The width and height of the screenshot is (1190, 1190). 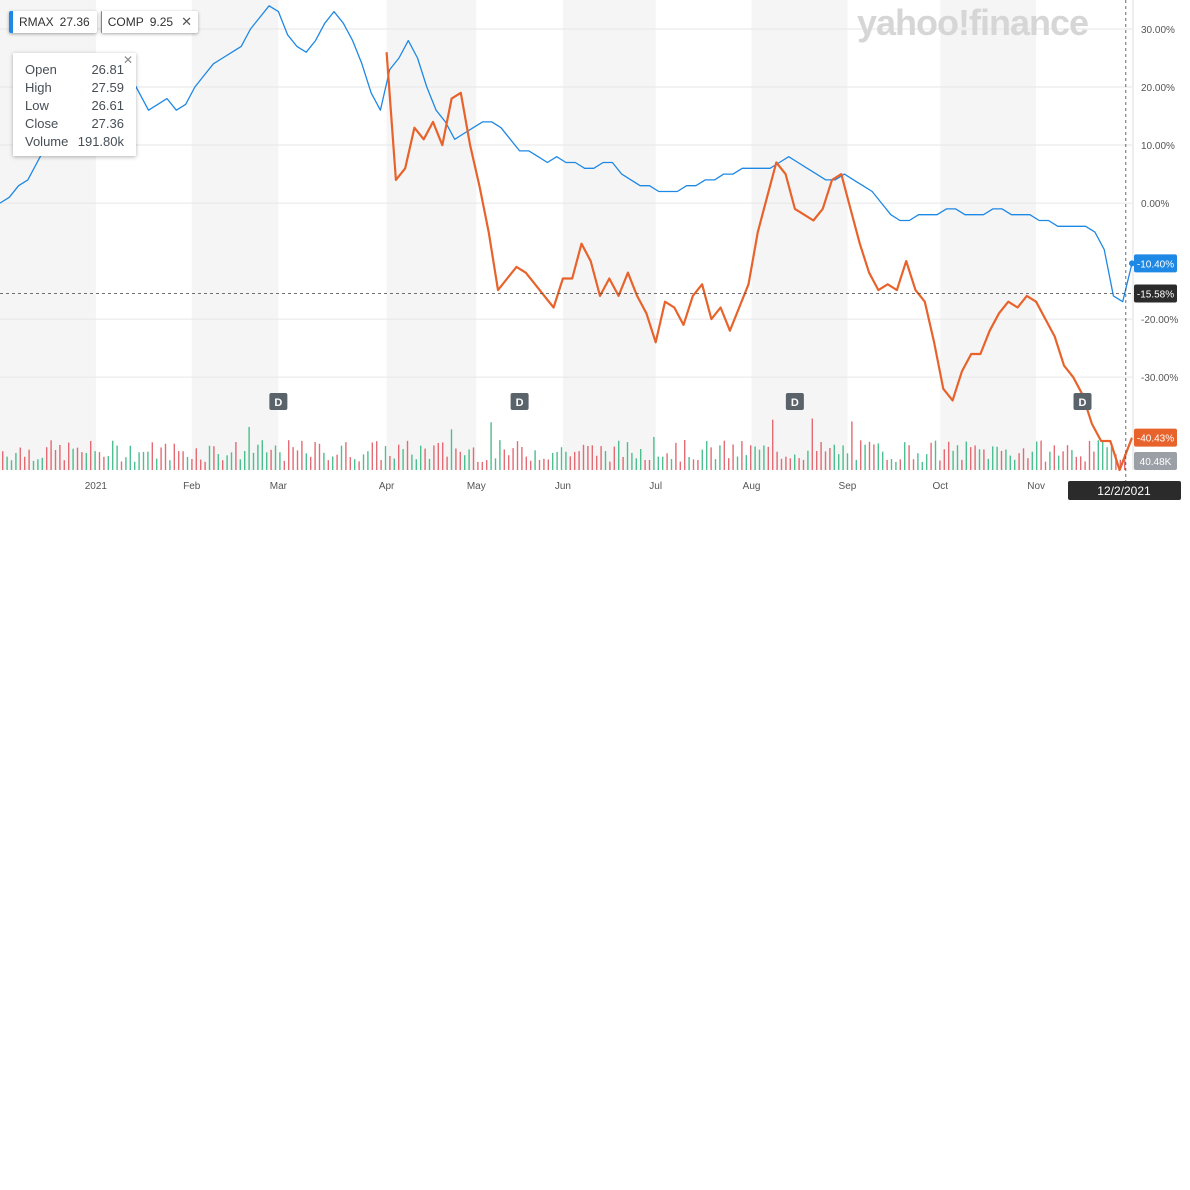 What do you see at coordinates (186, 21) in the screenshot?
I see `remove-comparison-icon: ✕` at bounding box center [186, 21].